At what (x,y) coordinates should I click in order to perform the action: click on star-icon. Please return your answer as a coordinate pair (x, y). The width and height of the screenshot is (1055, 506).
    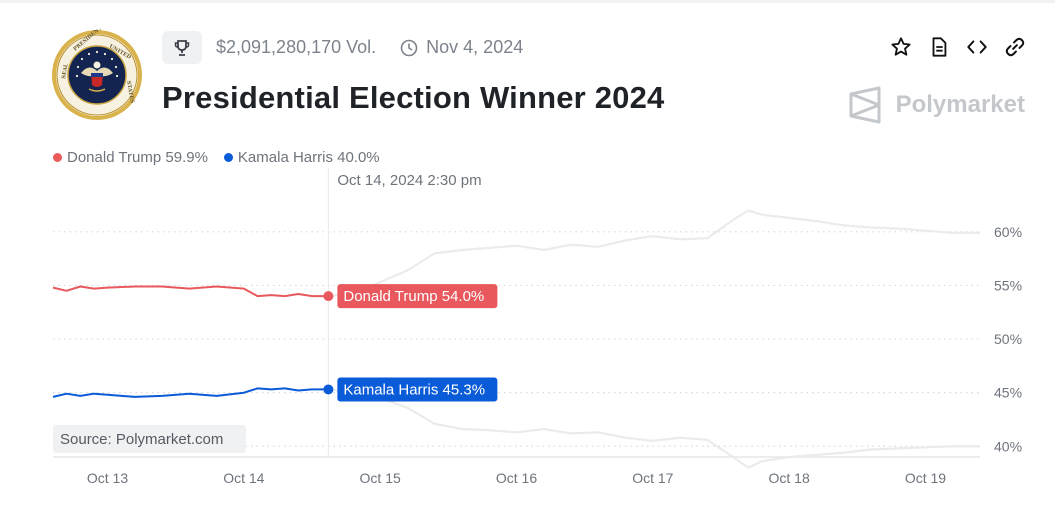
    Looking at the image, I should click on (901, 46).